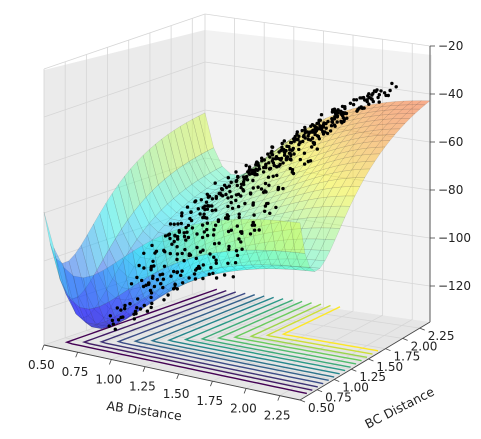  Describe the element at coordinates (441, 336) in the screenshot. I see `y-tick-label: 2.25` at that location.